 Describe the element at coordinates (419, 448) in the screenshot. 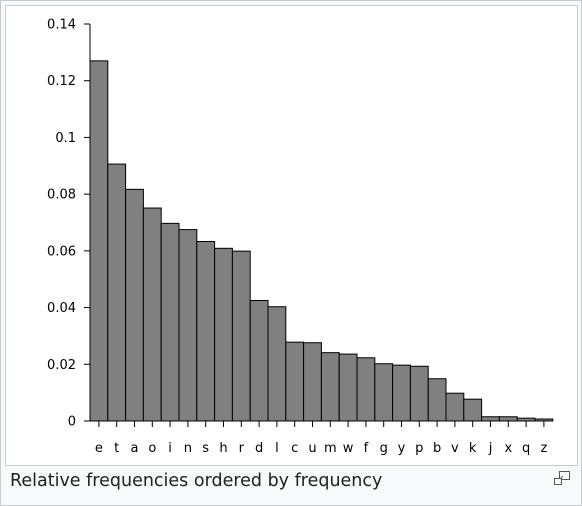

I see `x-tick-label-p: p` at that location.